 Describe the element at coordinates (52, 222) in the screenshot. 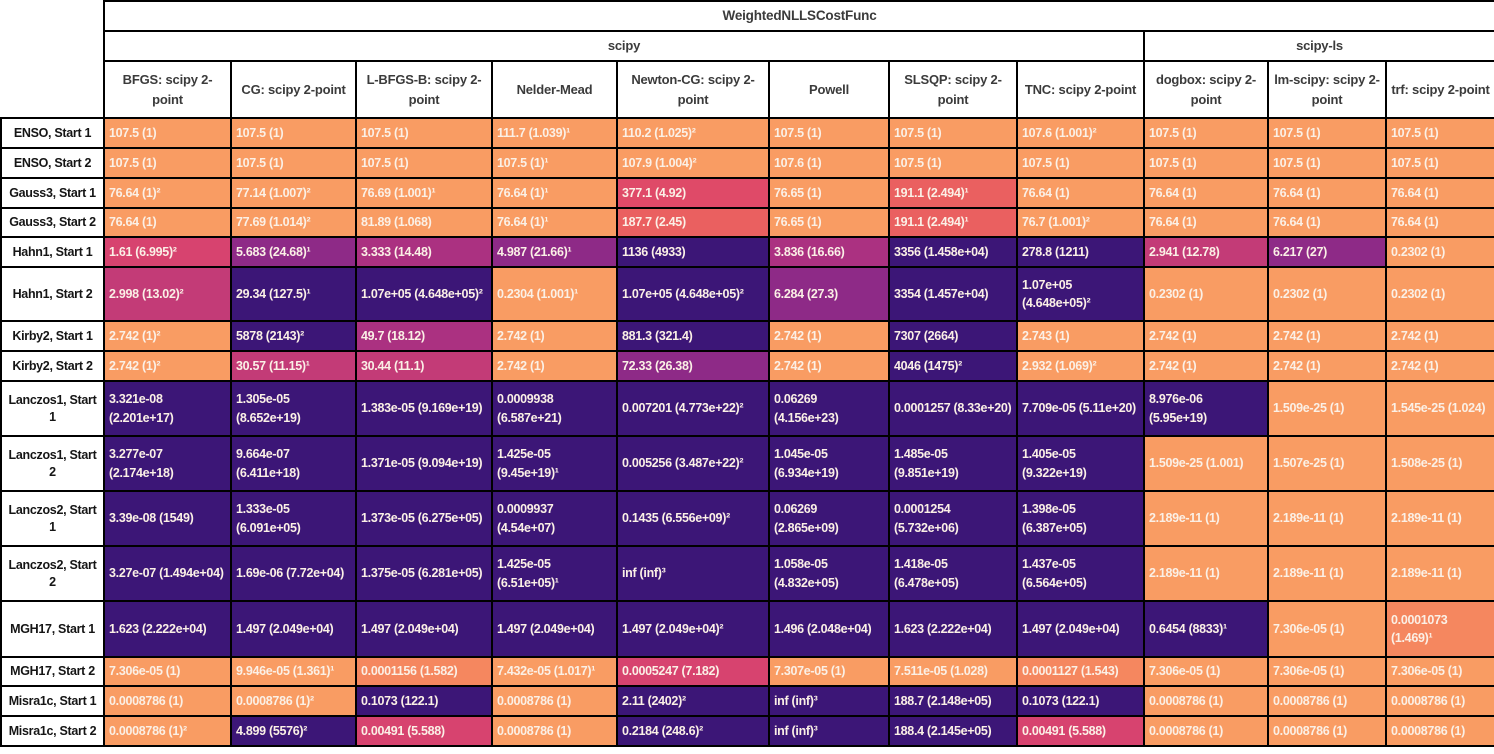

I see `row-label: Gauss3, Start 2` at that location.